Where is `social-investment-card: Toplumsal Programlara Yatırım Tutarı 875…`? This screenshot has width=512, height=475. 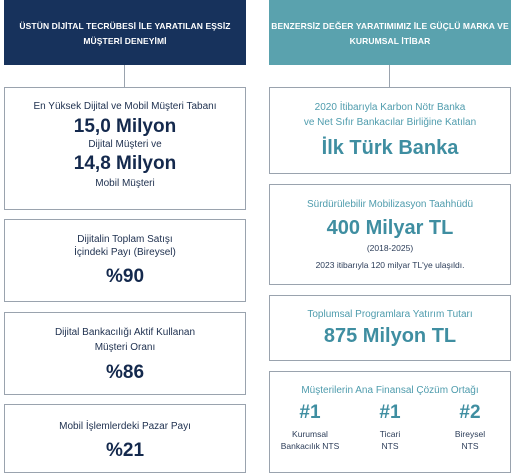
social-investment-card: Toplumsal Programlara Yatırım Tutarı 875… is located at coordinates (390, 328).